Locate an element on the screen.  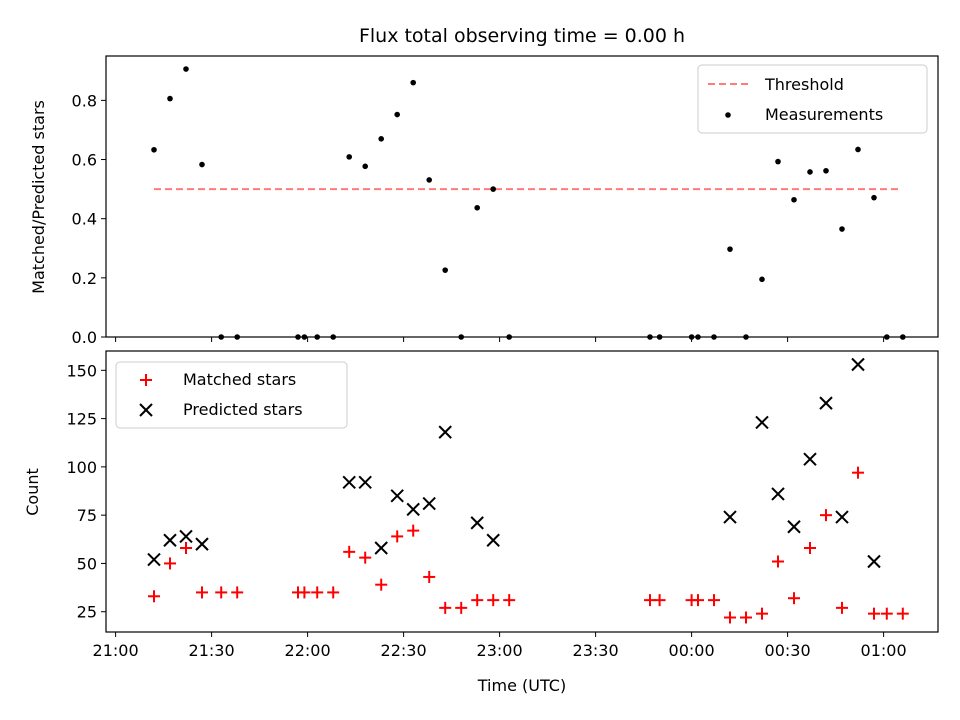
ratio-y-tick-label: 0.8 is located at coordinates (84, 100).